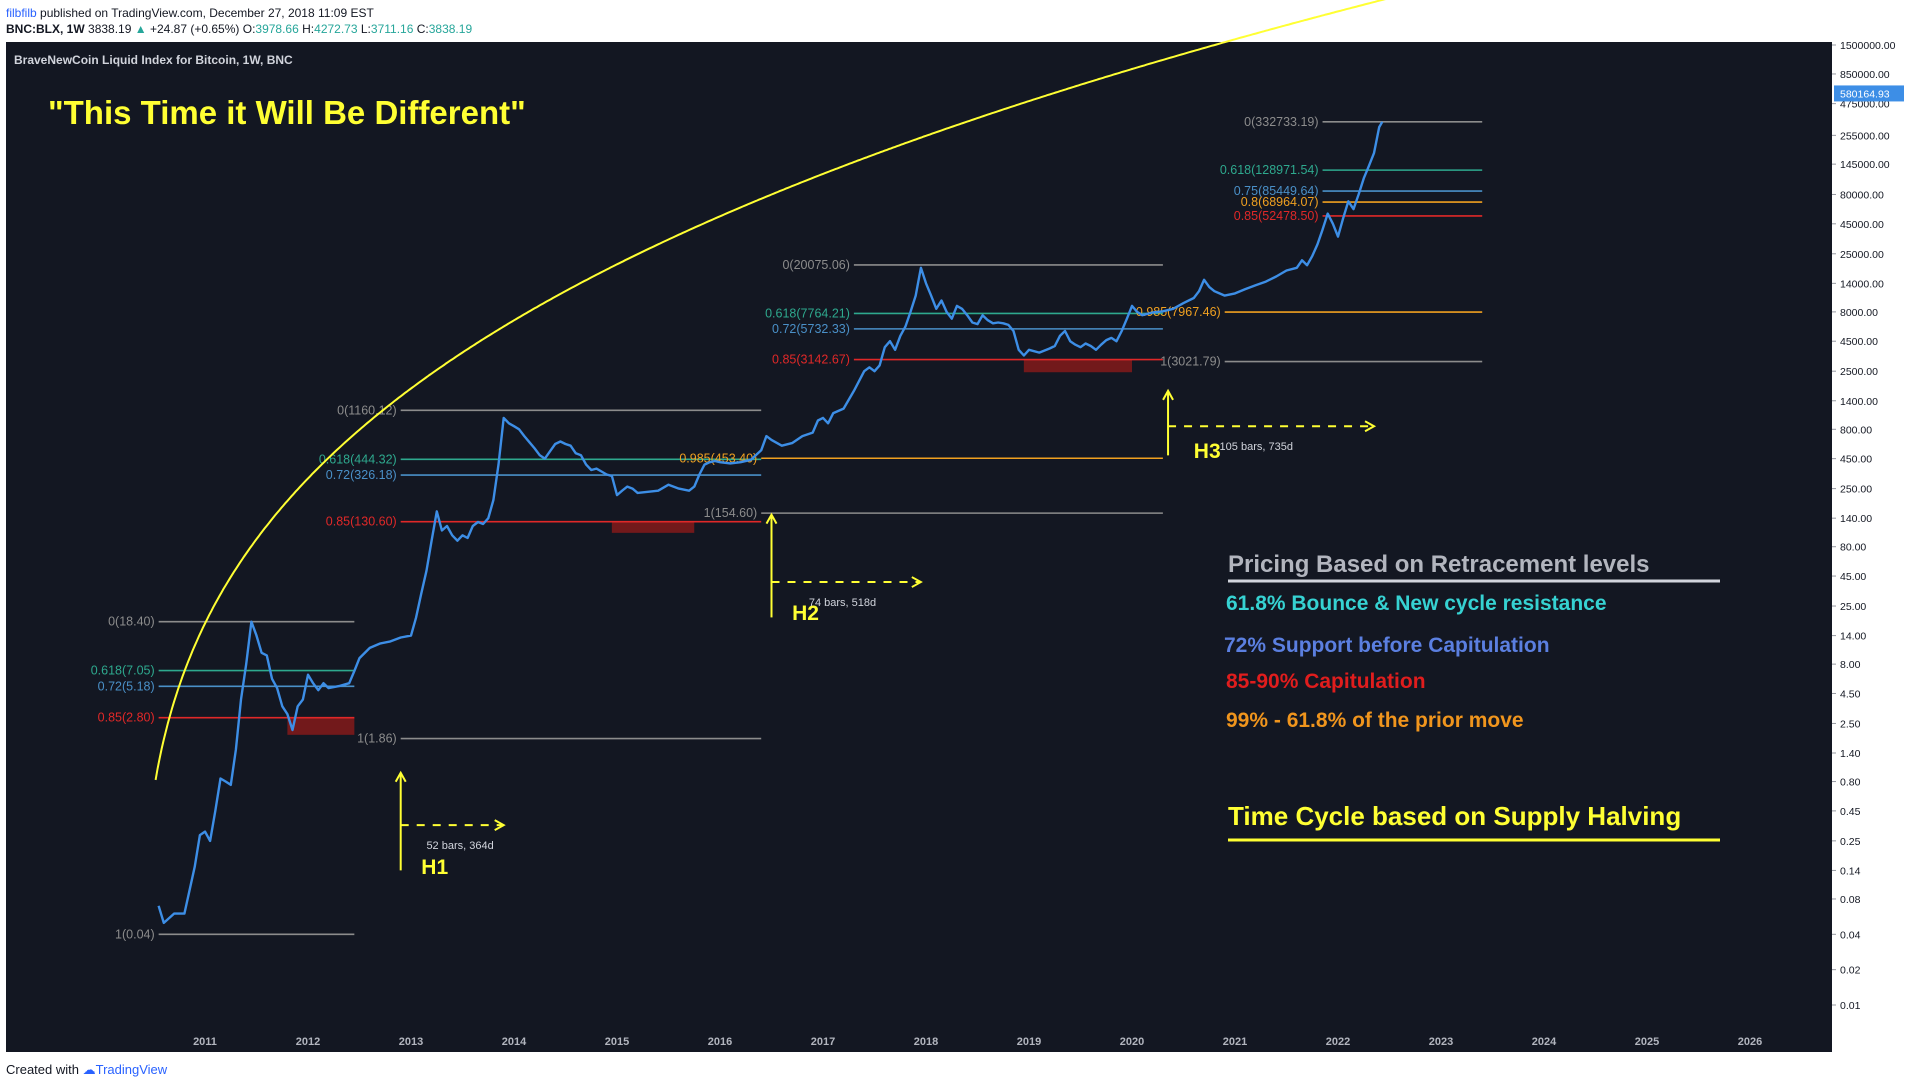 The image size is (1908, 1085). What do you see at coordinates (434, 867) in the screenshot?
I see `halving-label: H1` at bounding box center [434, 867].